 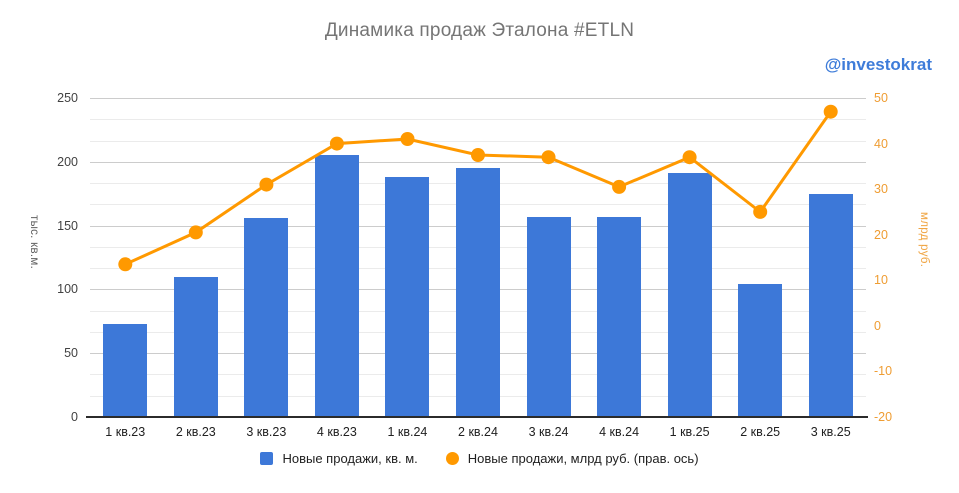 I want to click on right-tick-label: 40, so click(x=881, y=143).